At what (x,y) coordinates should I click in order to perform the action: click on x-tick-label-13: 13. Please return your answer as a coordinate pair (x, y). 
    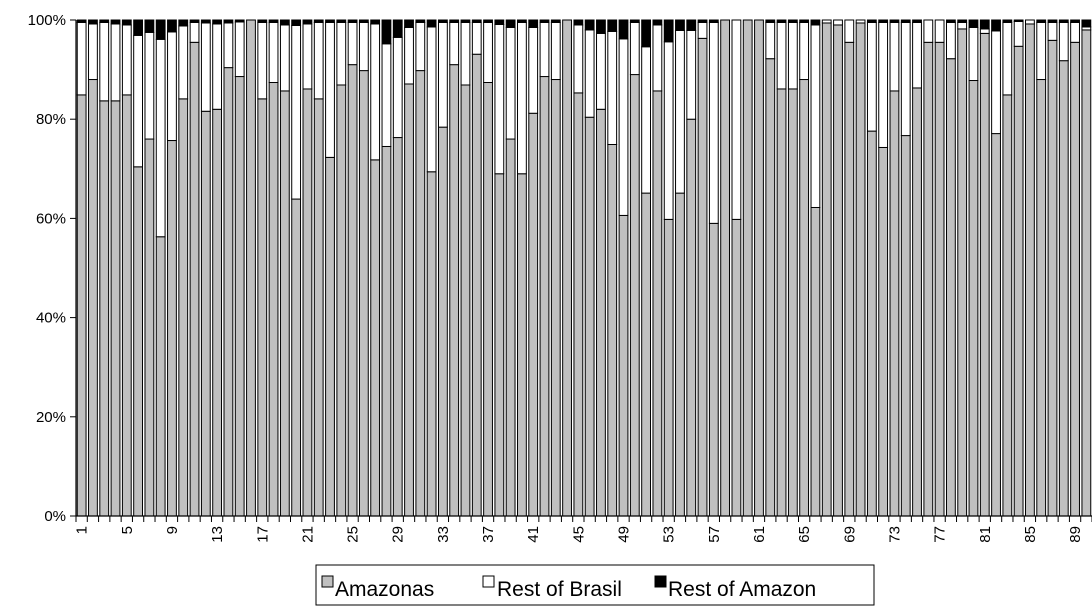
    Looking at the image, I should click on (217, 534).